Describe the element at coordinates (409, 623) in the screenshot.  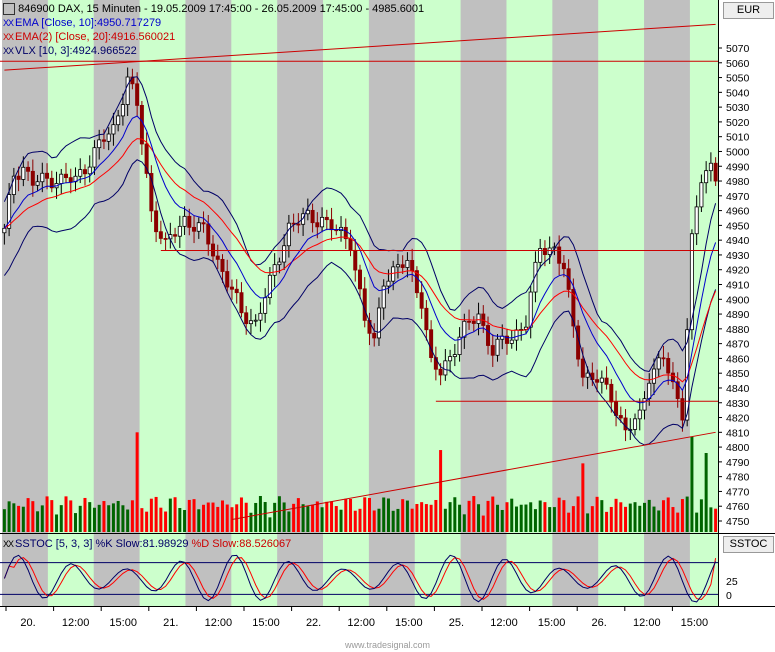
I see `time-tick-label: 15:00` at that location.